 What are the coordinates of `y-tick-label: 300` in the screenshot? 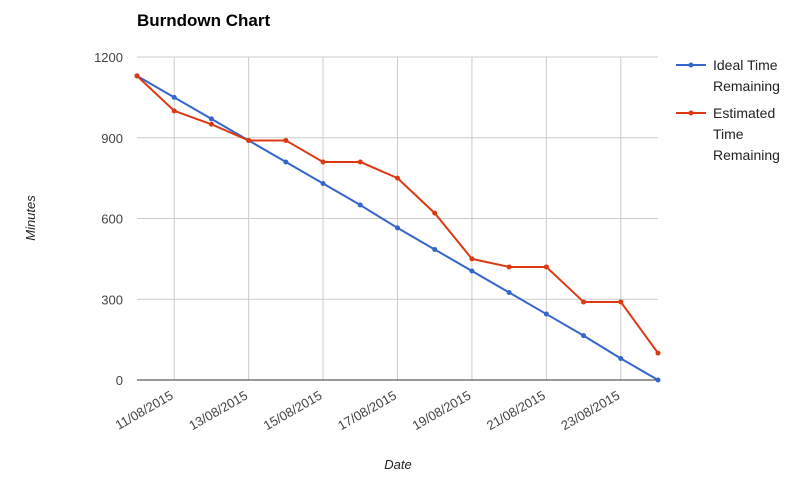 It's located at (112, 299).